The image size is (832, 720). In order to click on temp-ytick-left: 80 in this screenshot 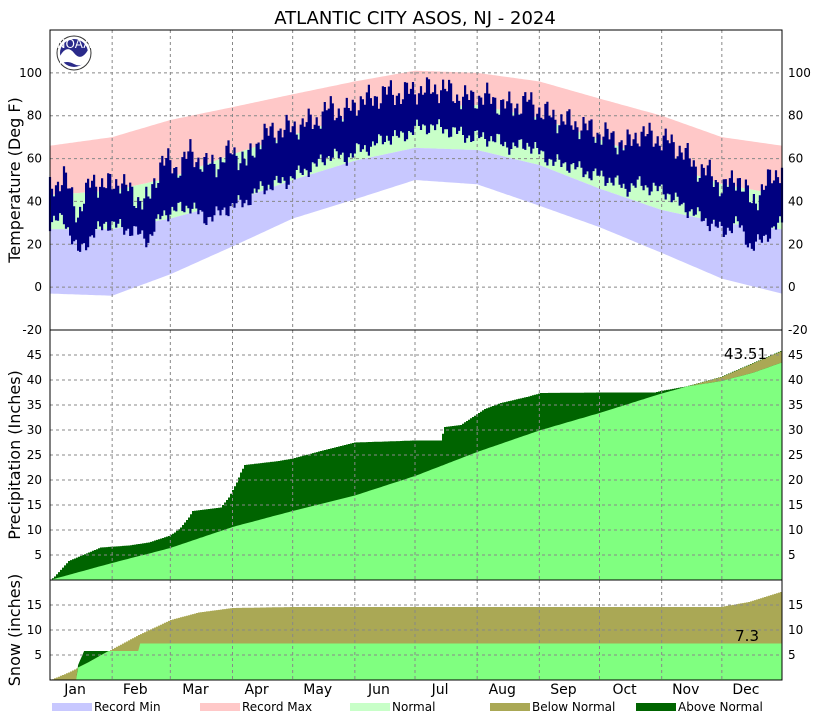, I will do `click(34, 116)`.